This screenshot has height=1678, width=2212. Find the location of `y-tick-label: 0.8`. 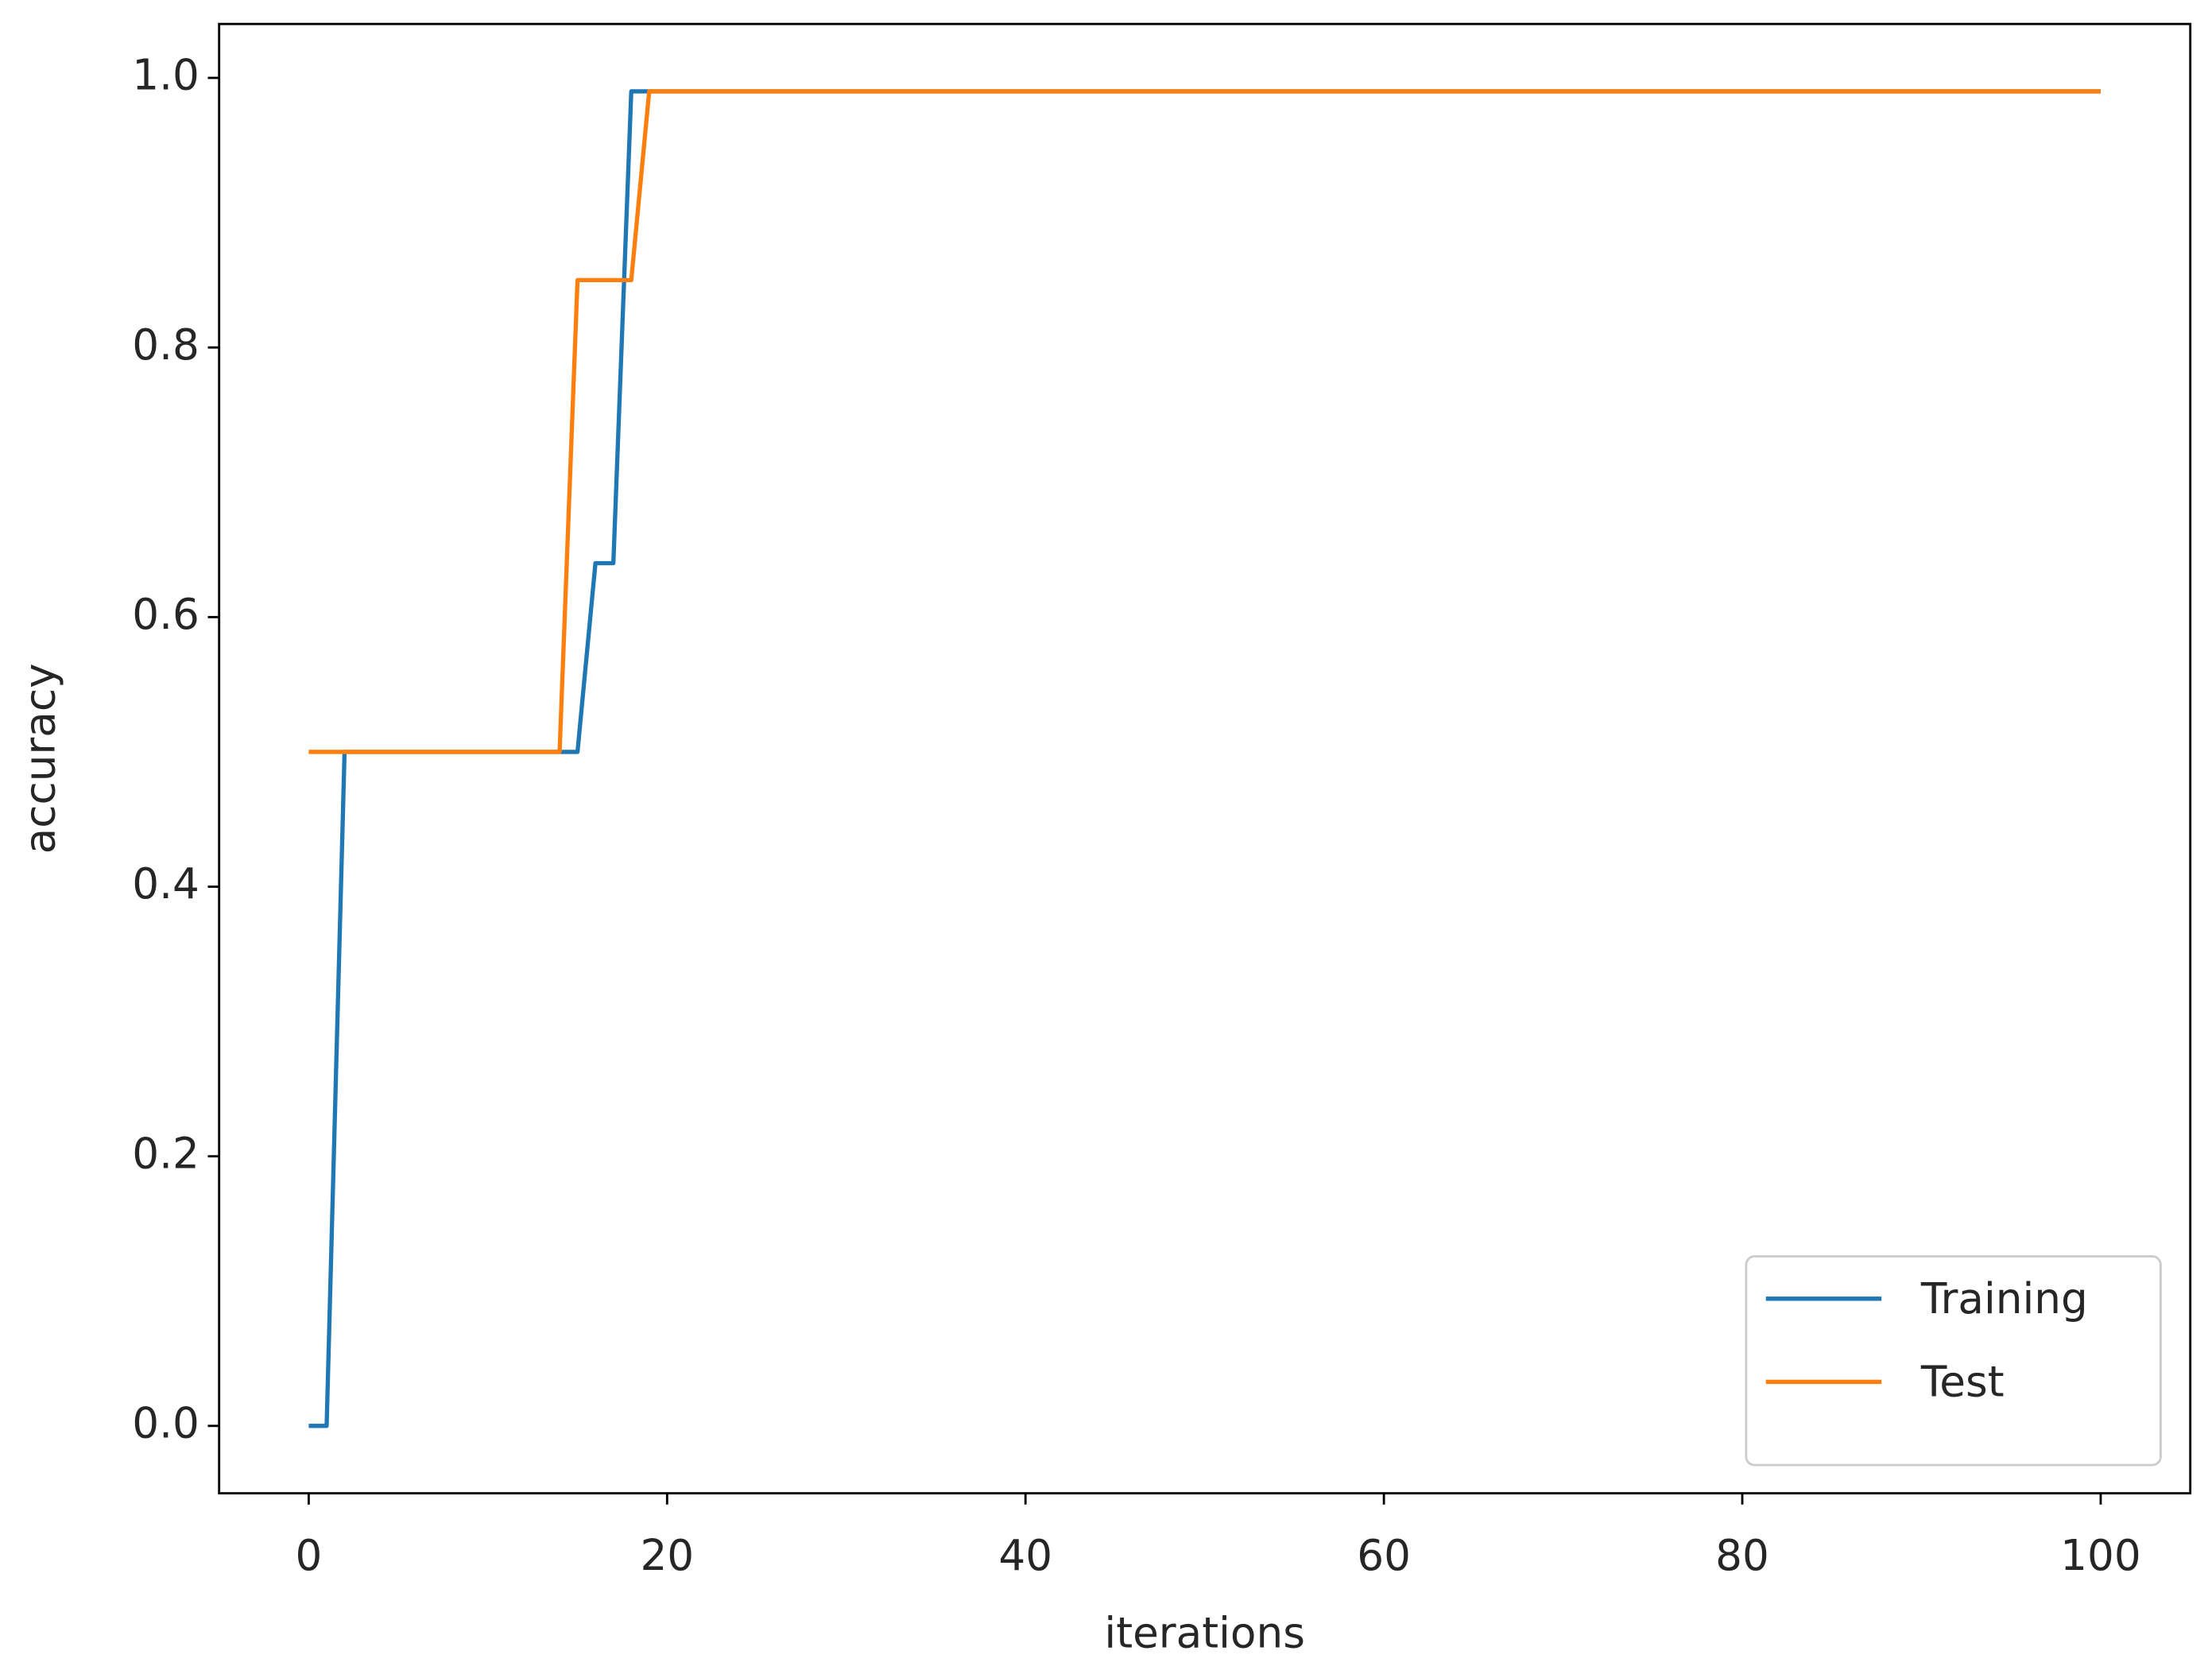

y-tick-label: 0.8 is located at coordinates (166, 345).